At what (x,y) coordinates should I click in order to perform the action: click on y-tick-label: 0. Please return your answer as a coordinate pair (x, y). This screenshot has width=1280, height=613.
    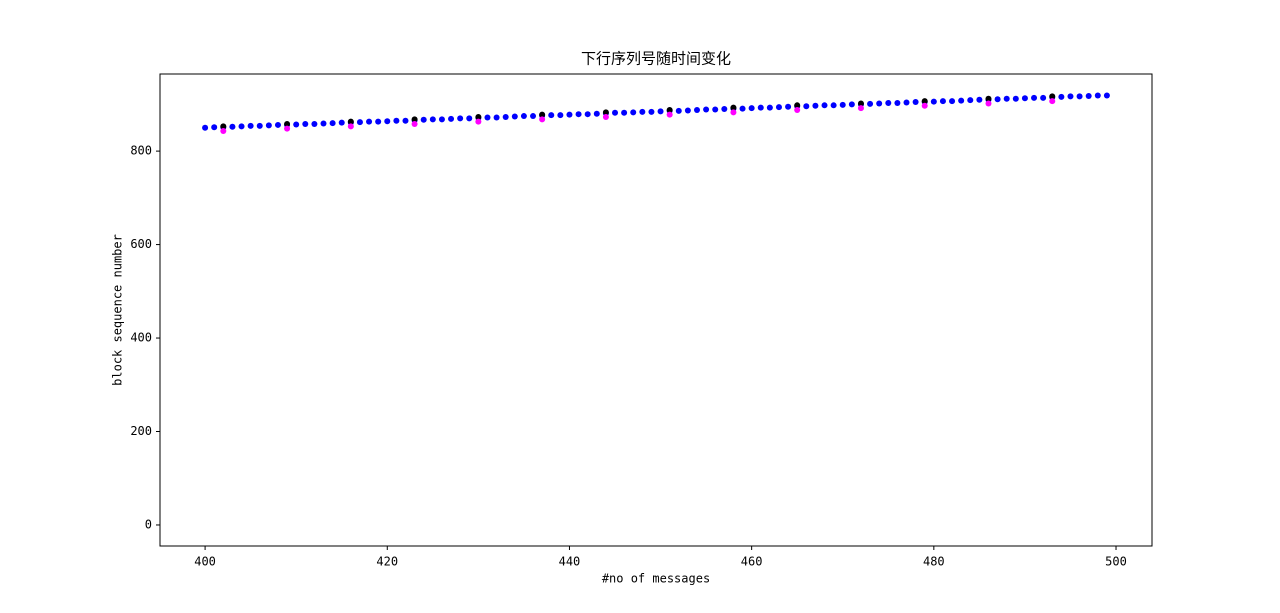
    Looking at the image, I should click on (148, 524).